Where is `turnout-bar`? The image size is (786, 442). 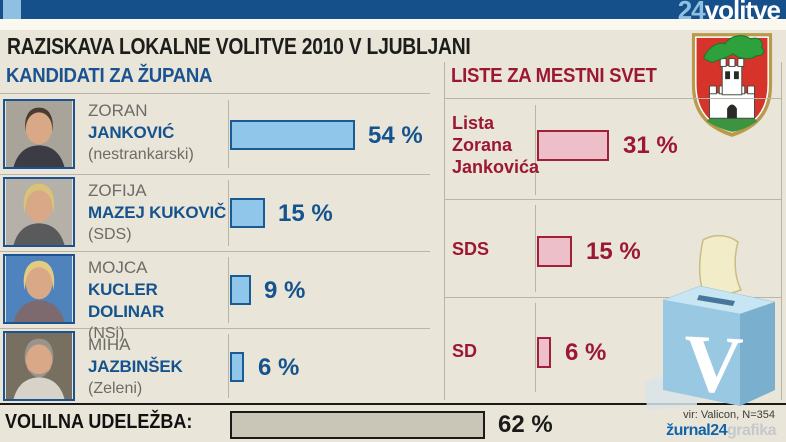
turnout-bar is located at coordinates (357, 425).